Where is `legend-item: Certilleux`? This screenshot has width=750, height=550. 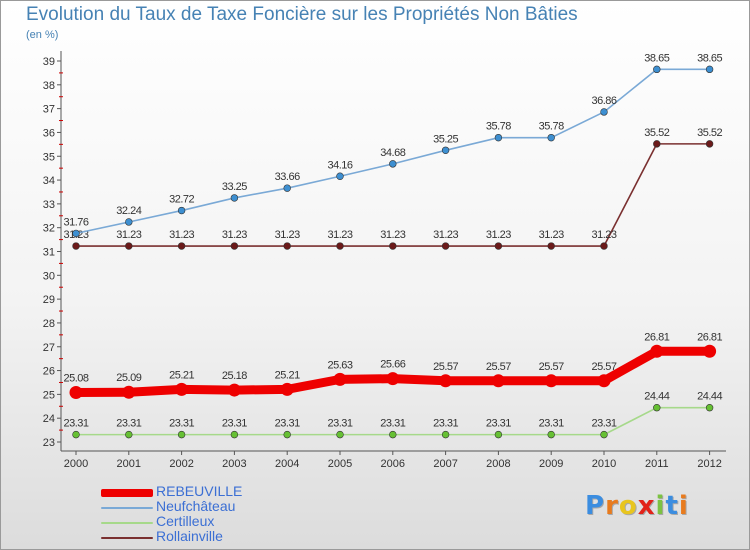 legend-item: Certilleux is located at coordinates (211, 521).